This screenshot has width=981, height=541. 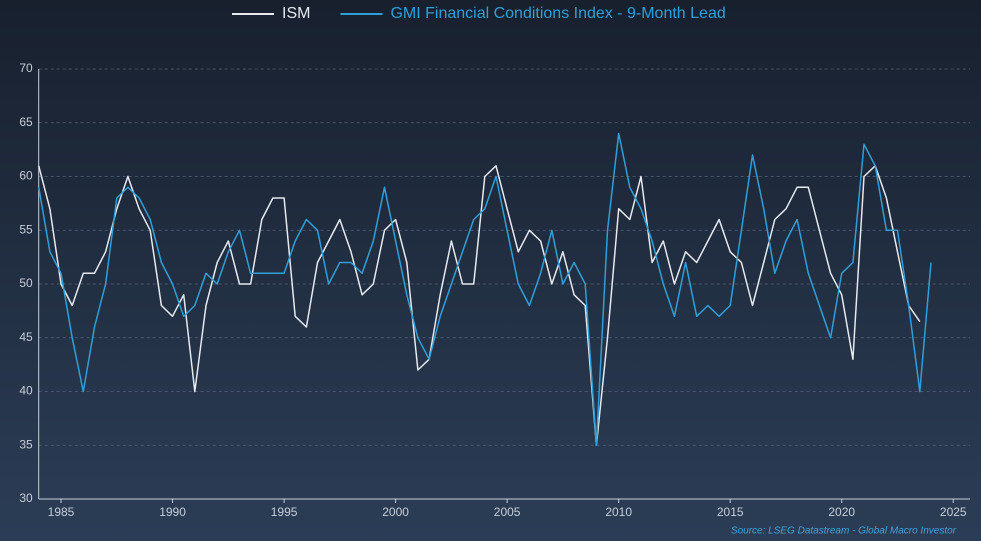 What do you see at coordinates (26, 229) in the screenshot?
I see `y-tick-label: 55` at bounding box center [26, 229].